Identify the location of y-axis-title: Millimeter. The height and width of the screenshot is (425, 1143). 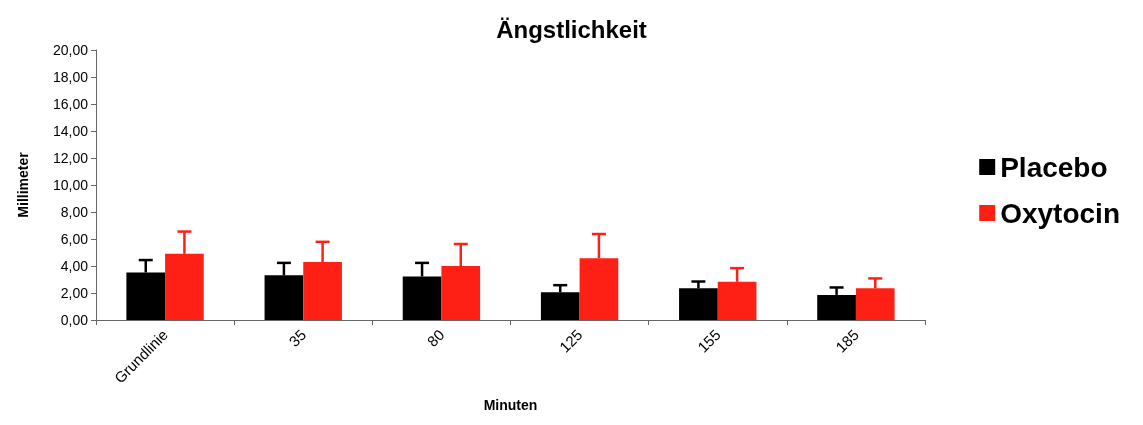
(23, 184).